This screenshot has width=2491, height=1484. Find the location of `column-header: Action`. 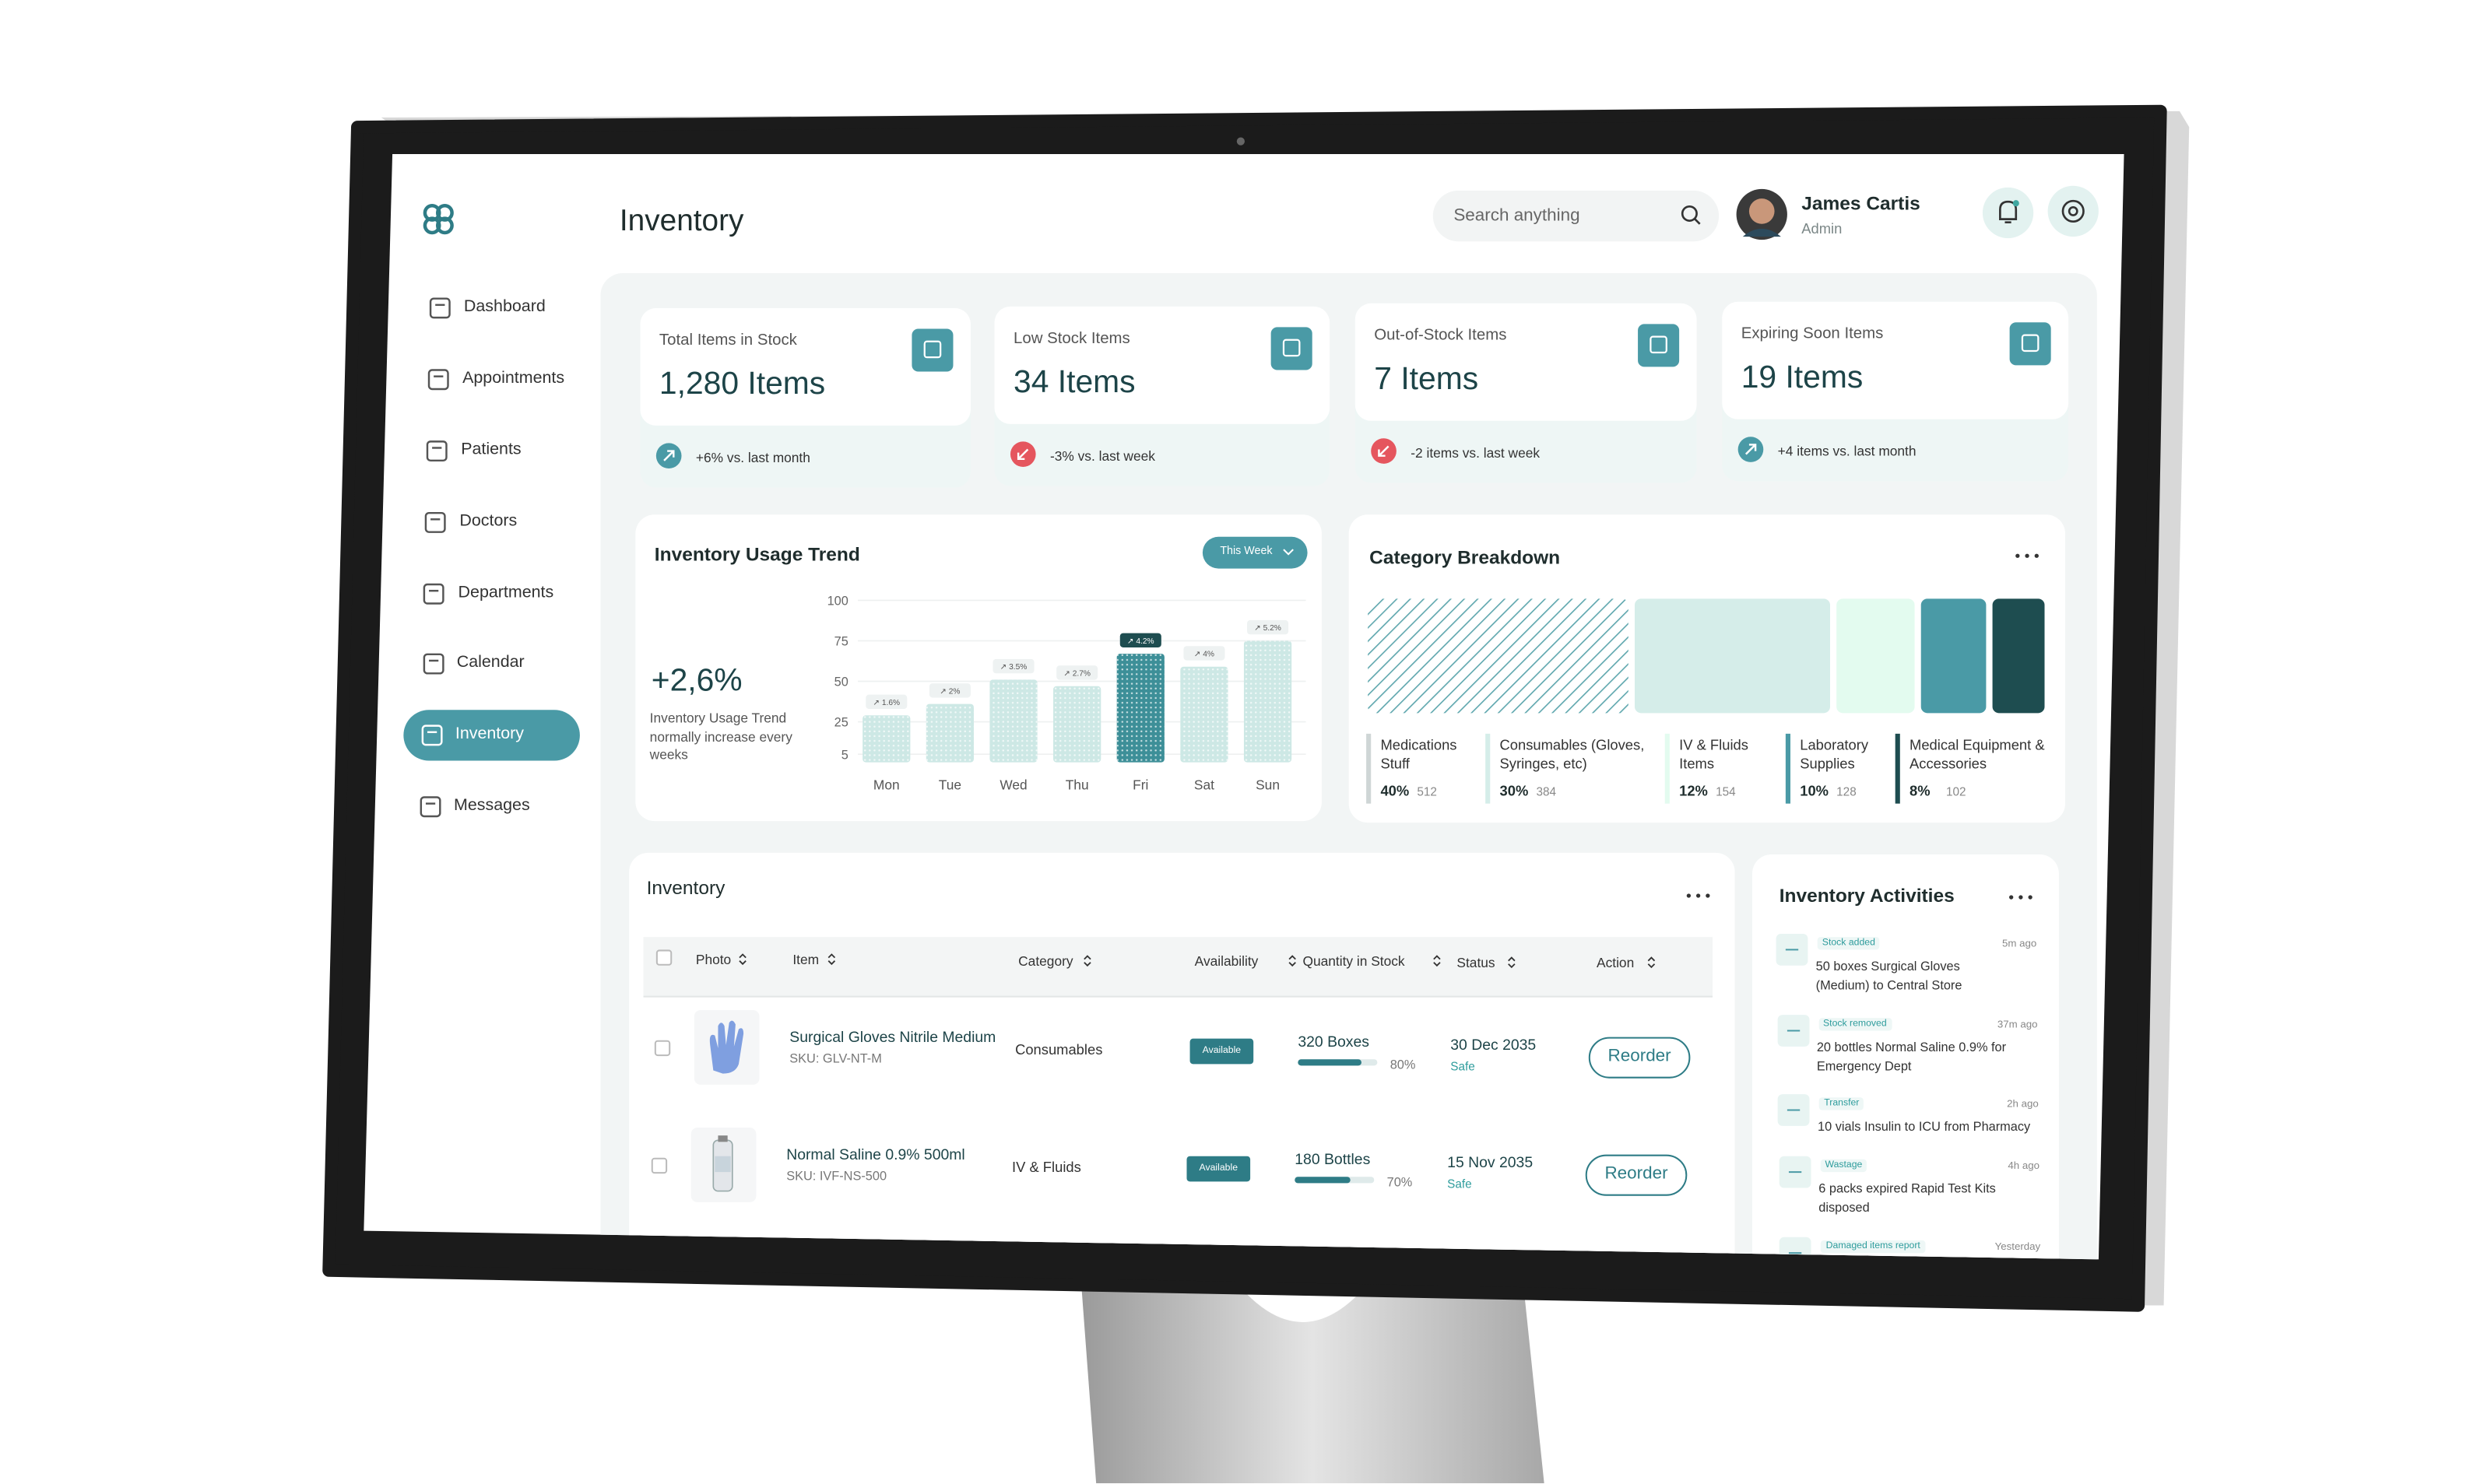

column-header: Action is located at coordinates (1616, 962).